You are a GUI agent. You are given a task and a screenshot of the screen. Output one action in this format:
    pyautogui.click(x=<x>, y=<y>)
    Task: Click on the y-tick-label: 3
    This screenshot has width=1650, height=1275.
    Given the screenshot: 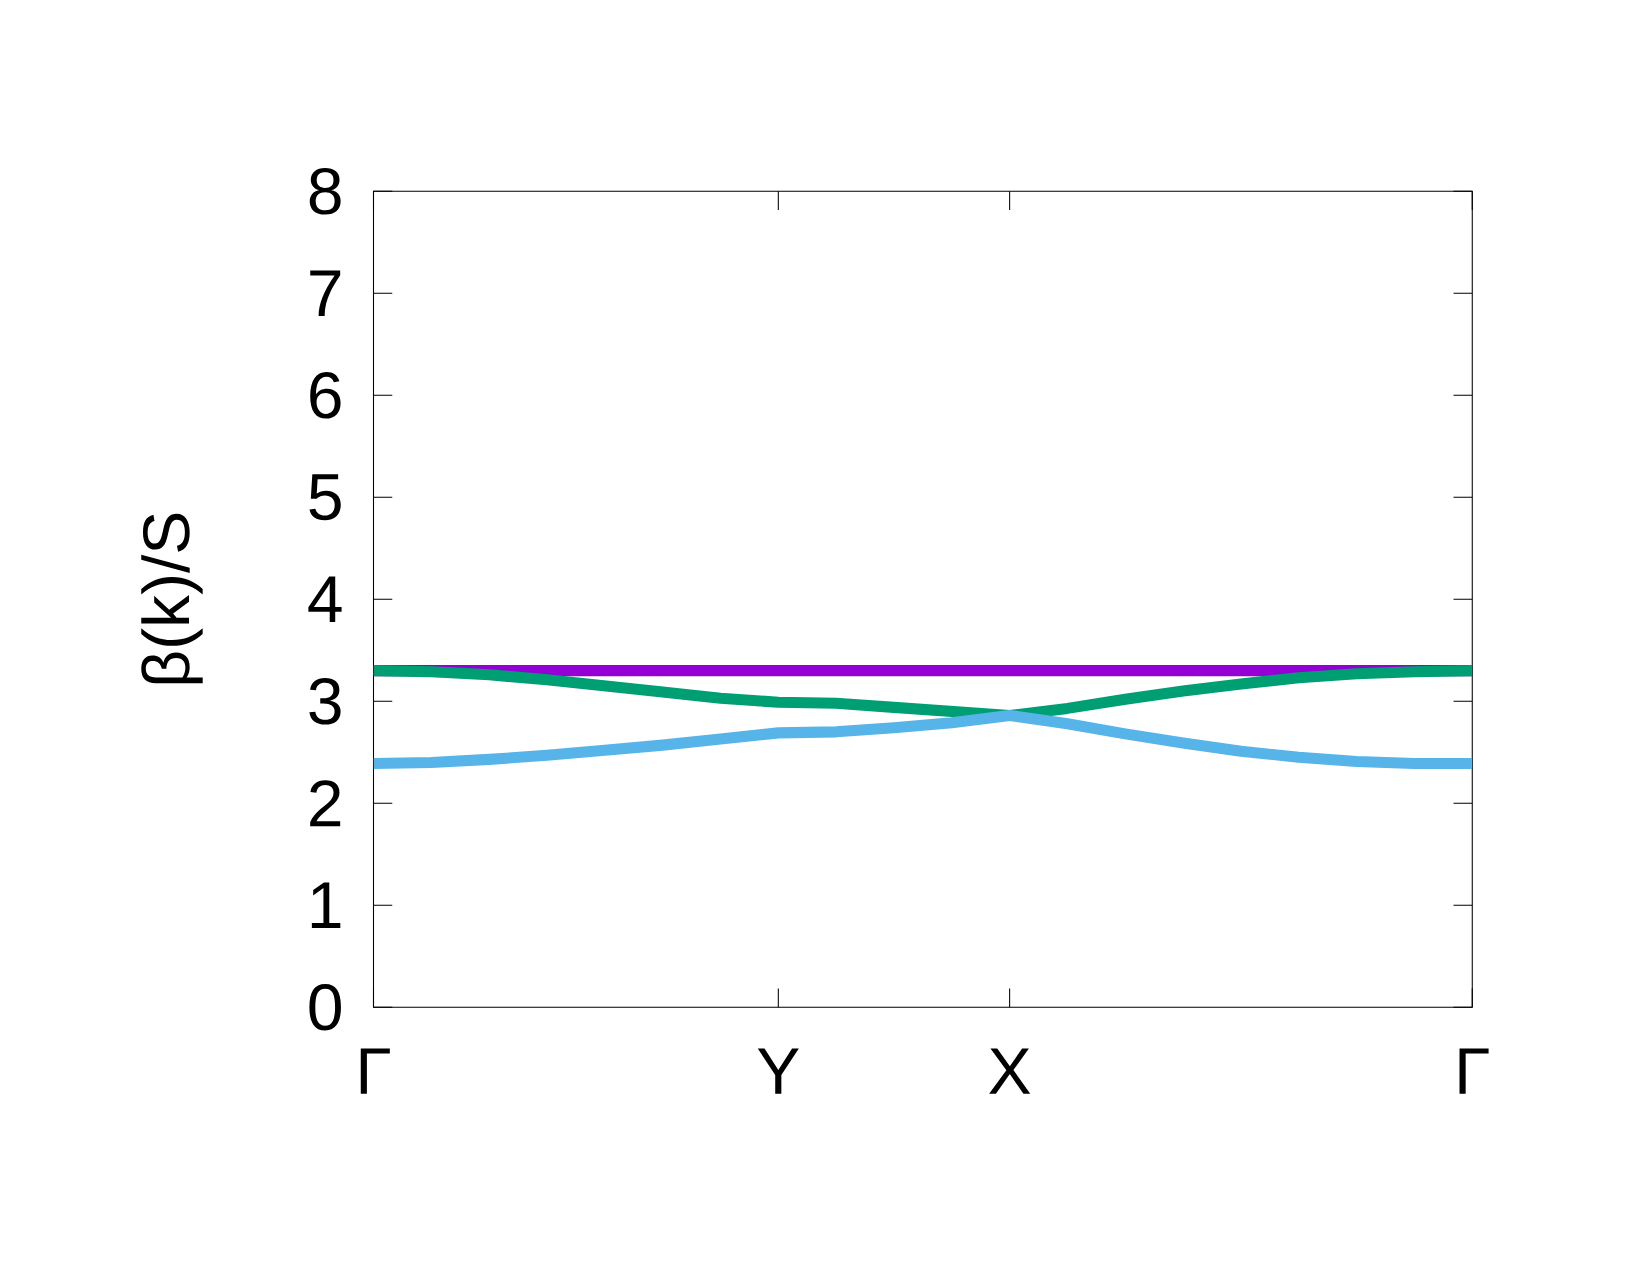 What is the action you would take?
    pyautogui.click(x=325, y=701)
    